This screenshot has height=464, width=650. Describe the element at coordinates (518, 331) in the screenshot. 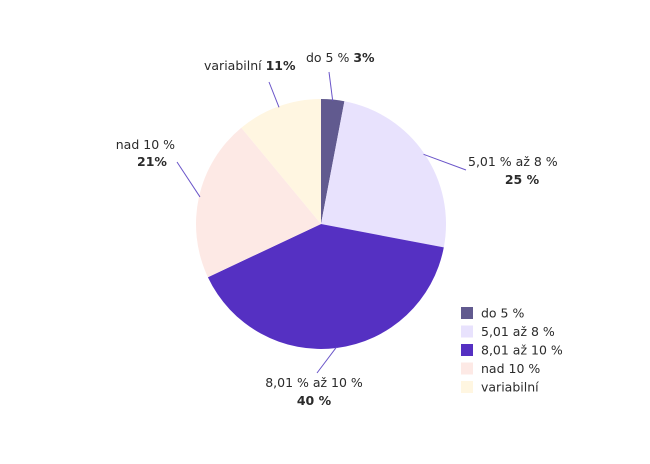

I see `legend-label-5-01-az-8: 5,01 až 8 %` at that location.